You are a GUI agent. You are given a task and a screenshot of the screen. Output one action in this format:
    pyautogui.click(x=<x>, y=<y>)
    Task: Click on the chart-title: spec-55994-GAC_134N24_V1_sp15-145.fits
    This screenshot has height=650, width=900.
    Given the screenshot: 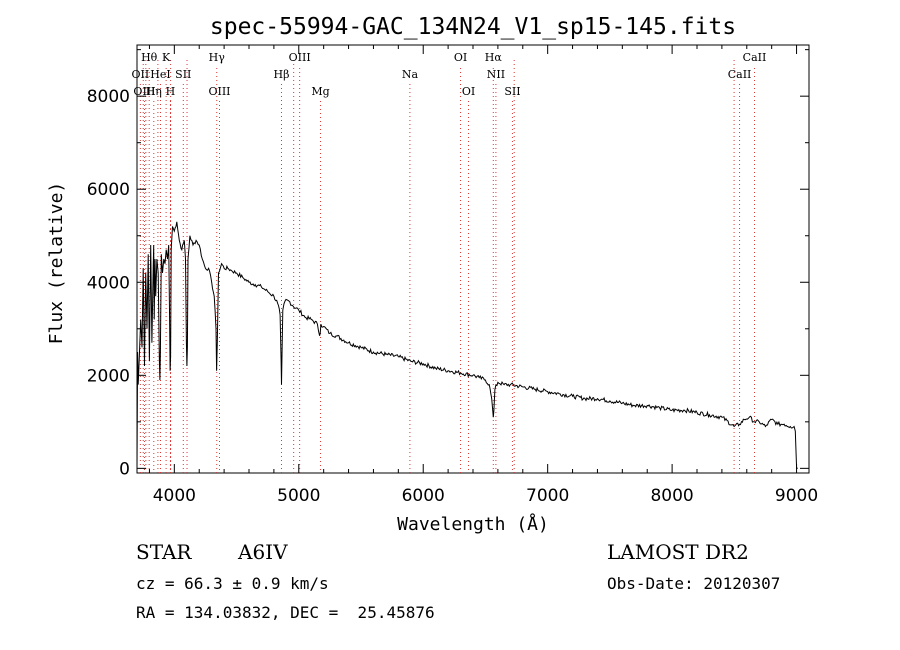 What is the action you would take?
    pyautogui.click(x=473, y=27)
    